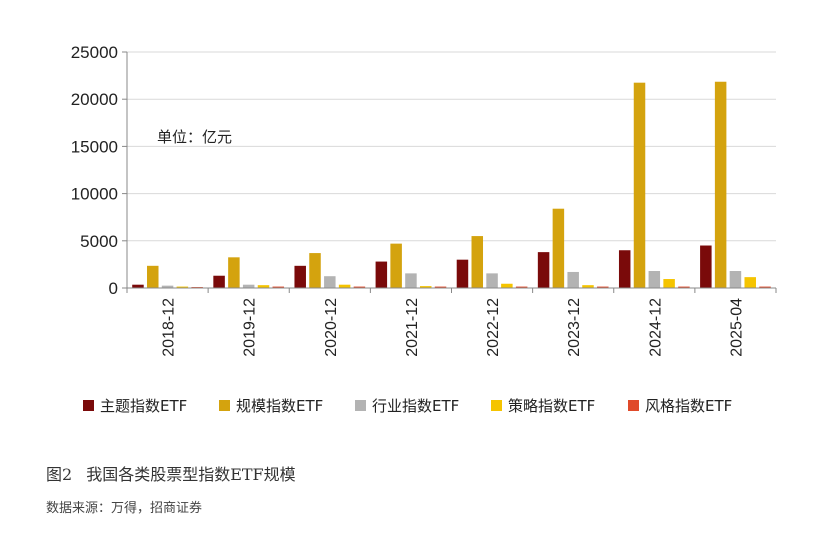 The width and height of the screenshot is (826, 548). What do you see at coordinates (191, 474) in the screenshot?
I see `figure-title: 我国各类股票型指数ETF规模` at bounding box center [191, 474].